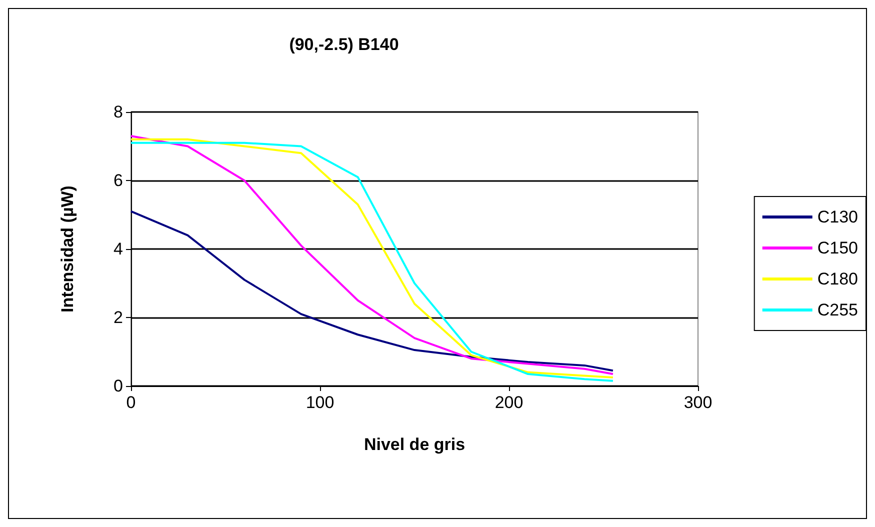  Describe the element at coordinates (118, 112) in the screenshot. I see `y-tick-label: 8` at that location.